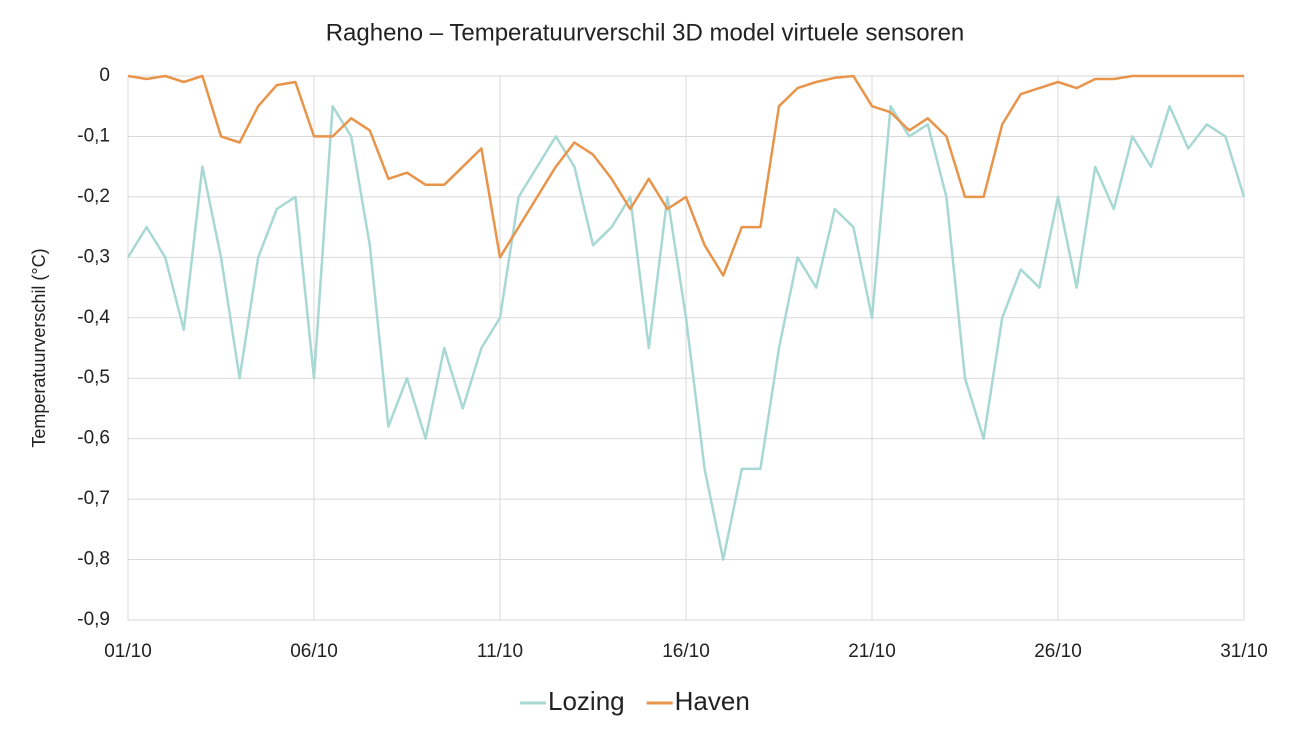 The image size is (1291, 738). I want to click on y-tick-label: -0,2, so click(93, 196).